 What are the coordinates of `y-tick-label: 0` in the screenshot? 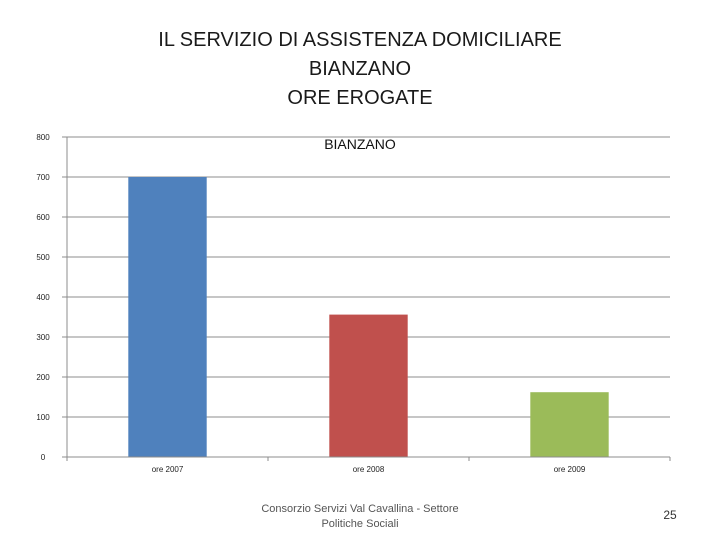 It's located at (43, 457).